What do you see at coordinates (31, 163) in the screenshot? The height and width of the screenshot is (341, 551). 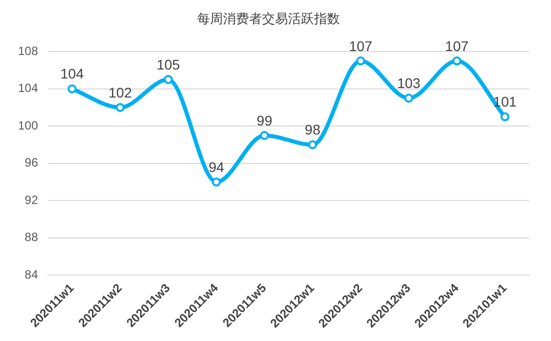 I see `y-tick-label: 96` at bounding box center [31, 163].